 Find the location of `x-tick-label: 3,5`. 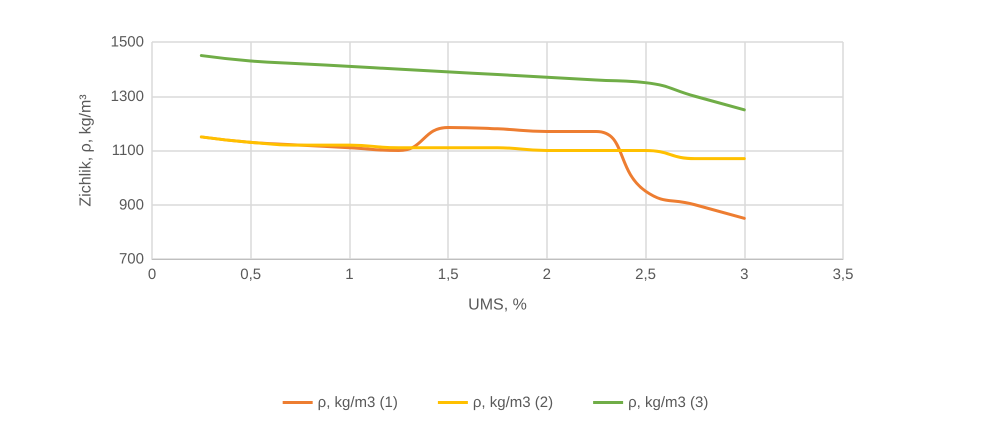

x-tick-label: 3,5 is located at coordinates (843, 274).